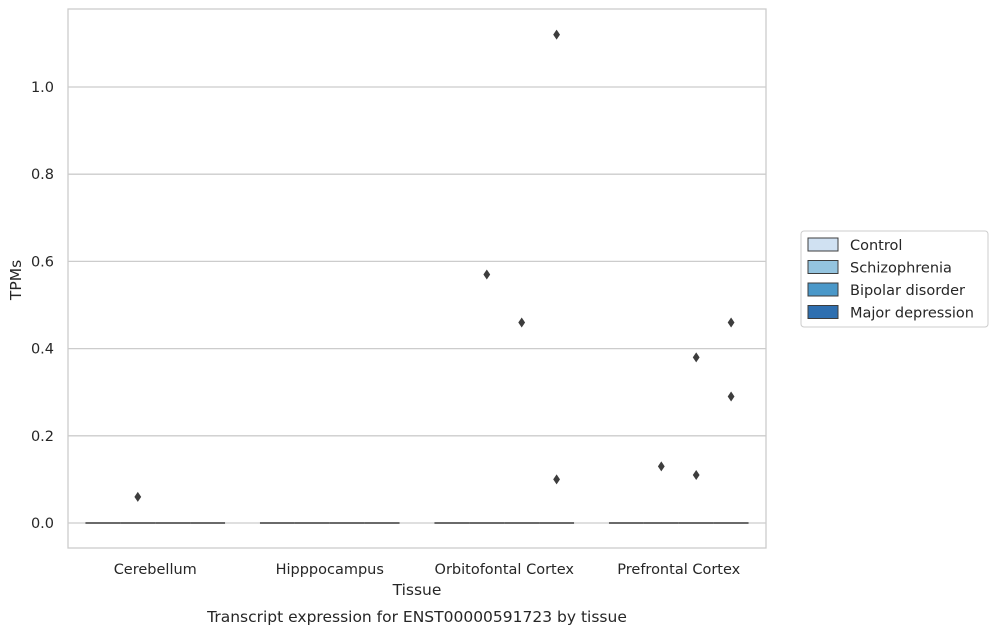  Describe the element at coordinates (42, 262) in the screenshot. I see `y-tick-label: 0.6` at that location.